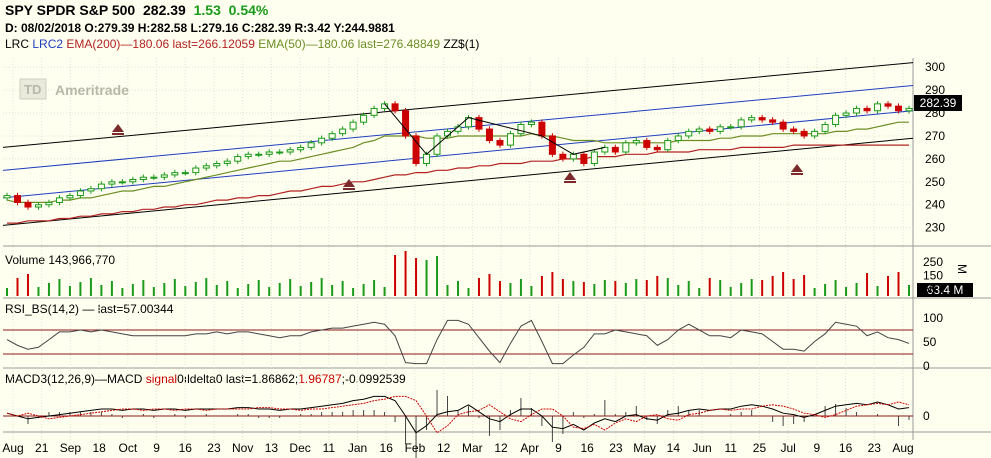 The height and width of the screenshot is (458, 991). I want to click on price-tick-label: 290, so click(935, 90).